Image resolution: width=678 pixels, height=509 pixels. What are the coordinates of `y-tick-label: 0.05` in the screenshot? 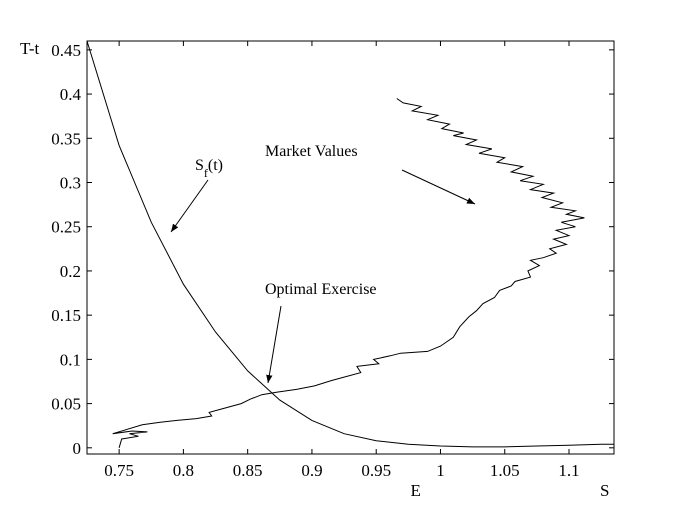 It's located at (66, 404).